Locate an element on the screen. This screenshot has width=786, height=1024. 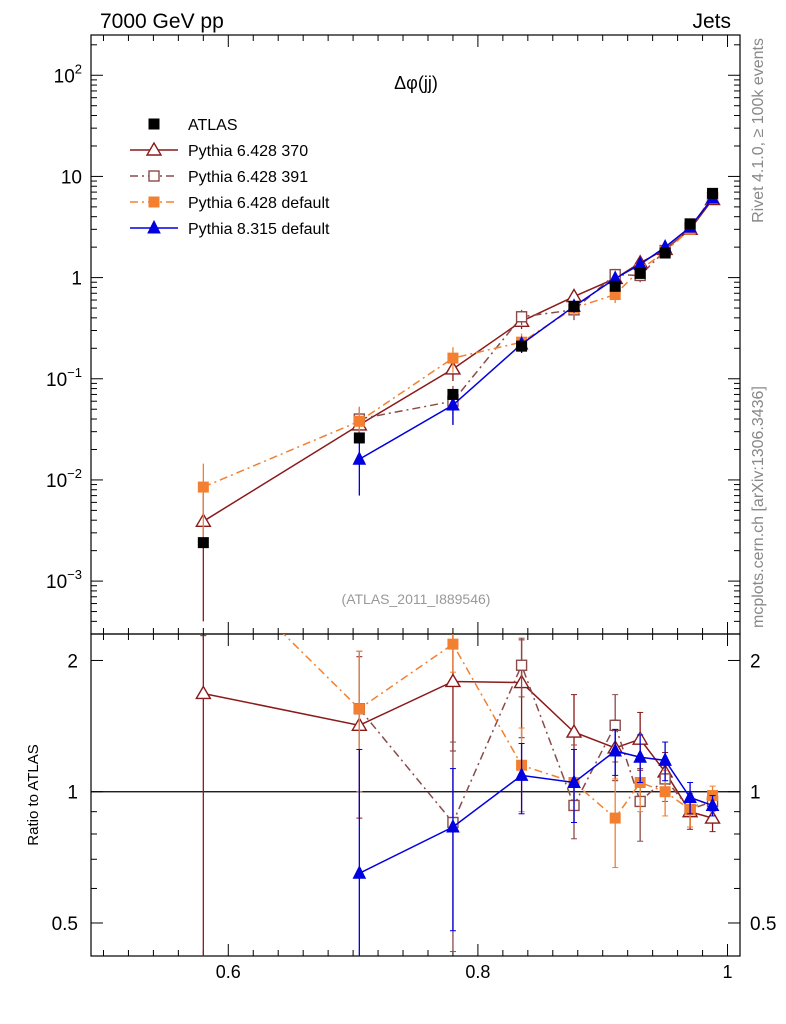
ratio-axis-label: Ratio to ATLAS is located at coordinates (33, 794).